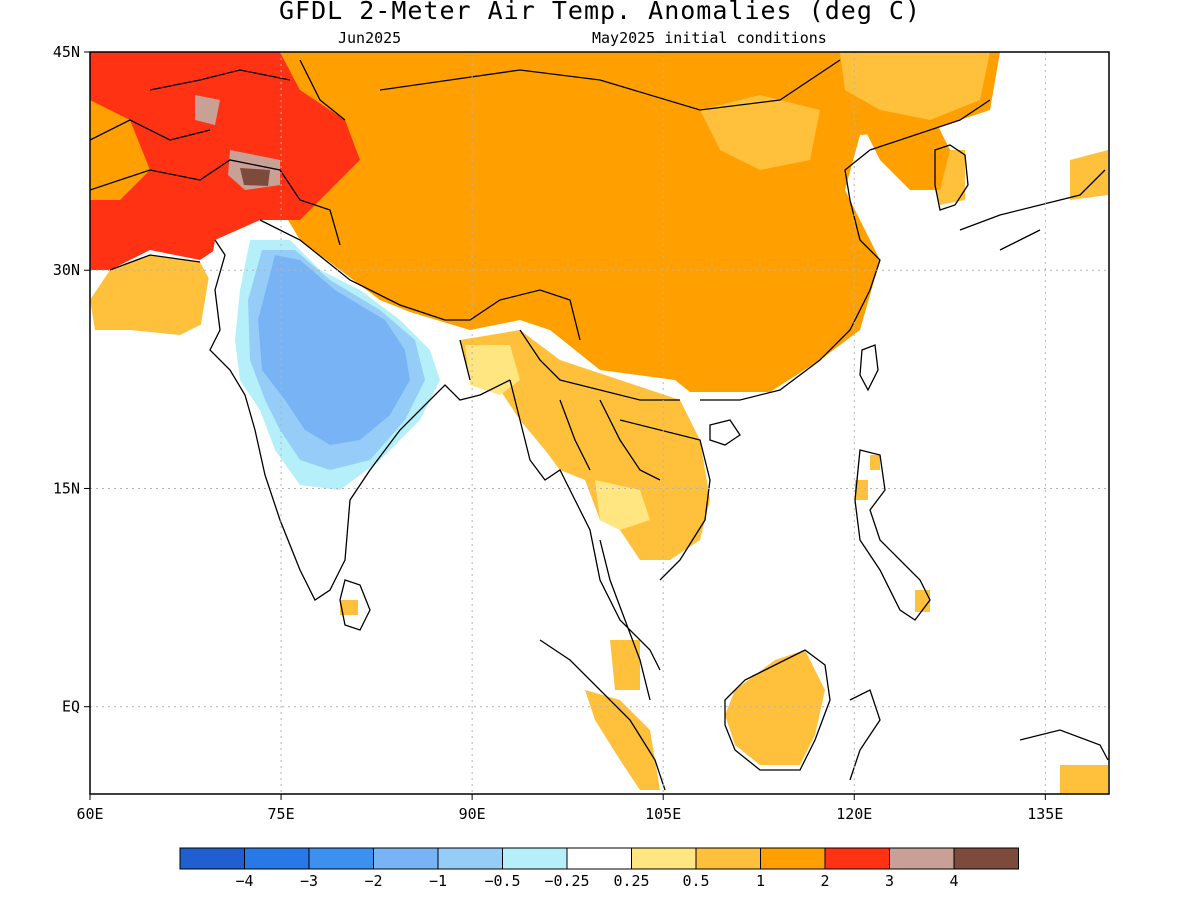 This screenshot has height=900, width=1200. What do you see at coordinates (905, 155) in the screenshot?
I see `anomaly-region-1to2-manchuria` at bounding box center [905, 155].